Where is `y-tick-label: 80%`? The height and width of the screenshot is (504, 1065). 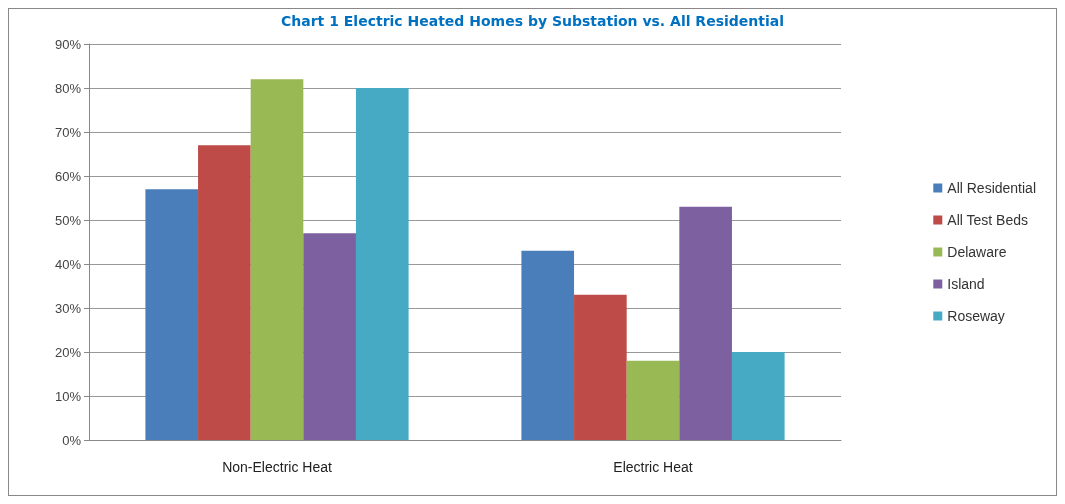
y-tick-label: 80% is located at coordinates (68, 88).